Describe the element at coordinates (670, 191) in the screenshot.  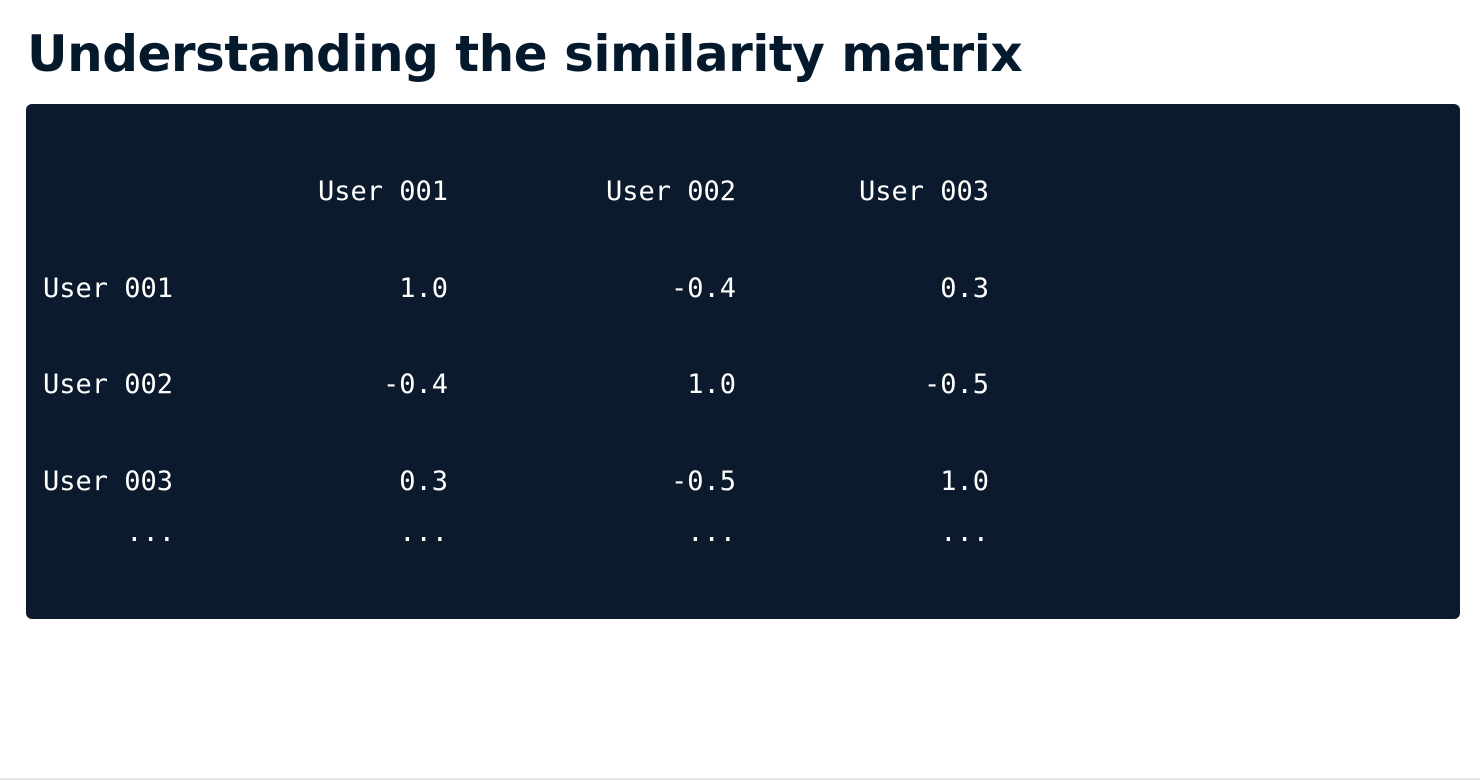
I see `column-header-user-002: User 002` at that location.